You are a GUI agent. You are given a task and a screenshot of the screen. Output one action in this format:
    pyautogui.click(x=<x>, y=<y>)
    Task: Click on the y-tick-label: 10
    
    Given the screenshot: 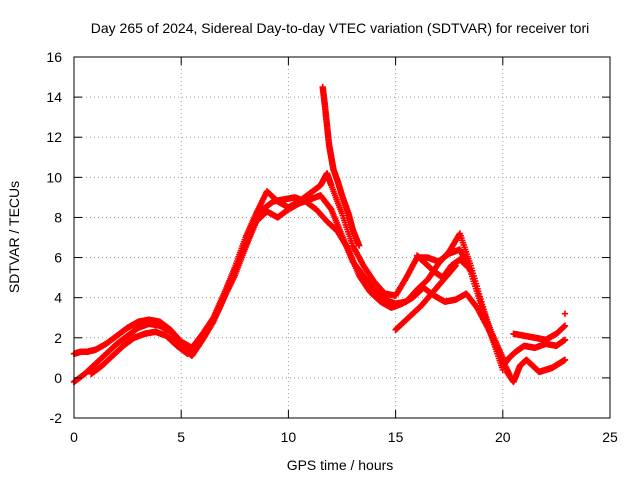 What is the action you would take?
    pyautogui.click(x=54, y=177)
    